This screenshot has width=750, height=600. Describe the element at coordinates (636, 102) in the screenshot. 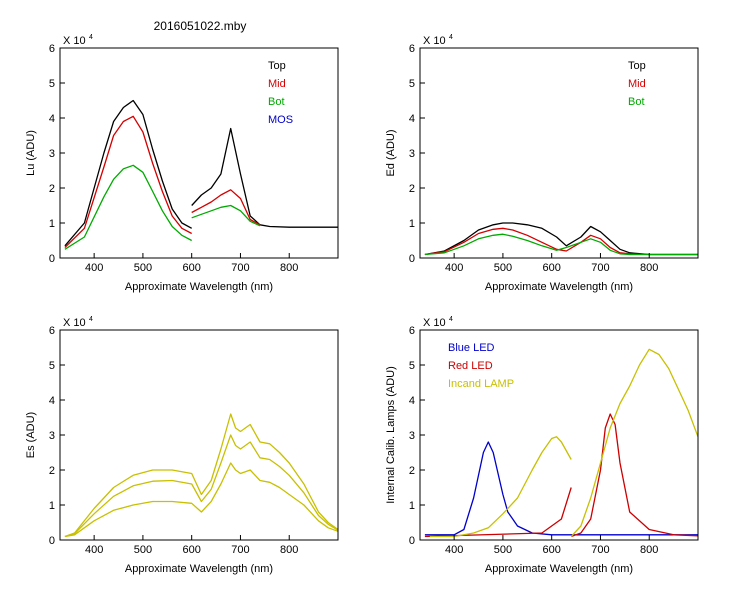

I see `ed-legend-bot: Bot` at that location.